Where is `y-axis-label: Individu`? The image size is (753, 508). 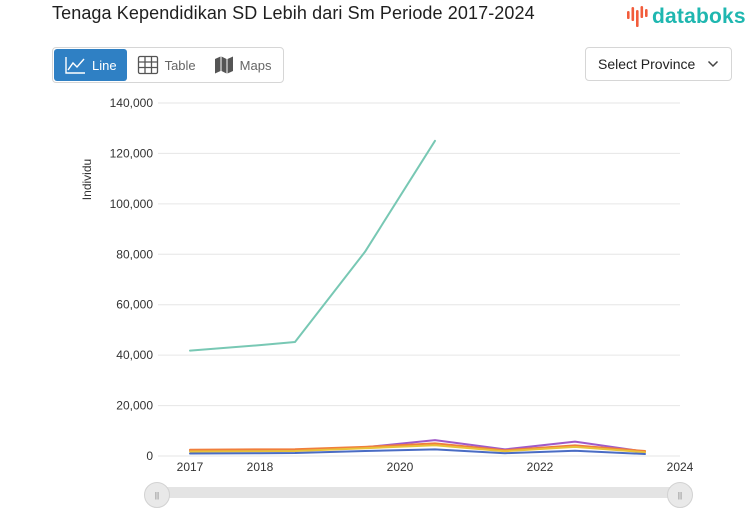 y-axis-label: Individu is located at coordinates (87, 179).